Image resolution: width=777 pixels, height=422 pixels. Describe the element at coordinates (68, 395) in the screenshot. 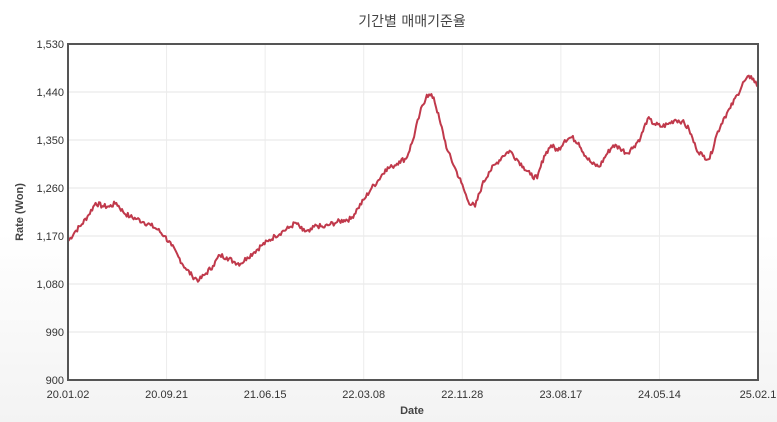

I see `x-tick-label: 20.01.02` at that location.